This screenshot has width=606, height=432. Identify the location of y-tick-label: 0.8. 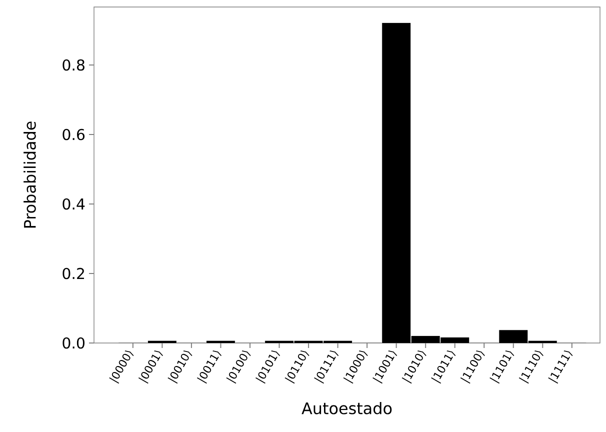
(73, 65).